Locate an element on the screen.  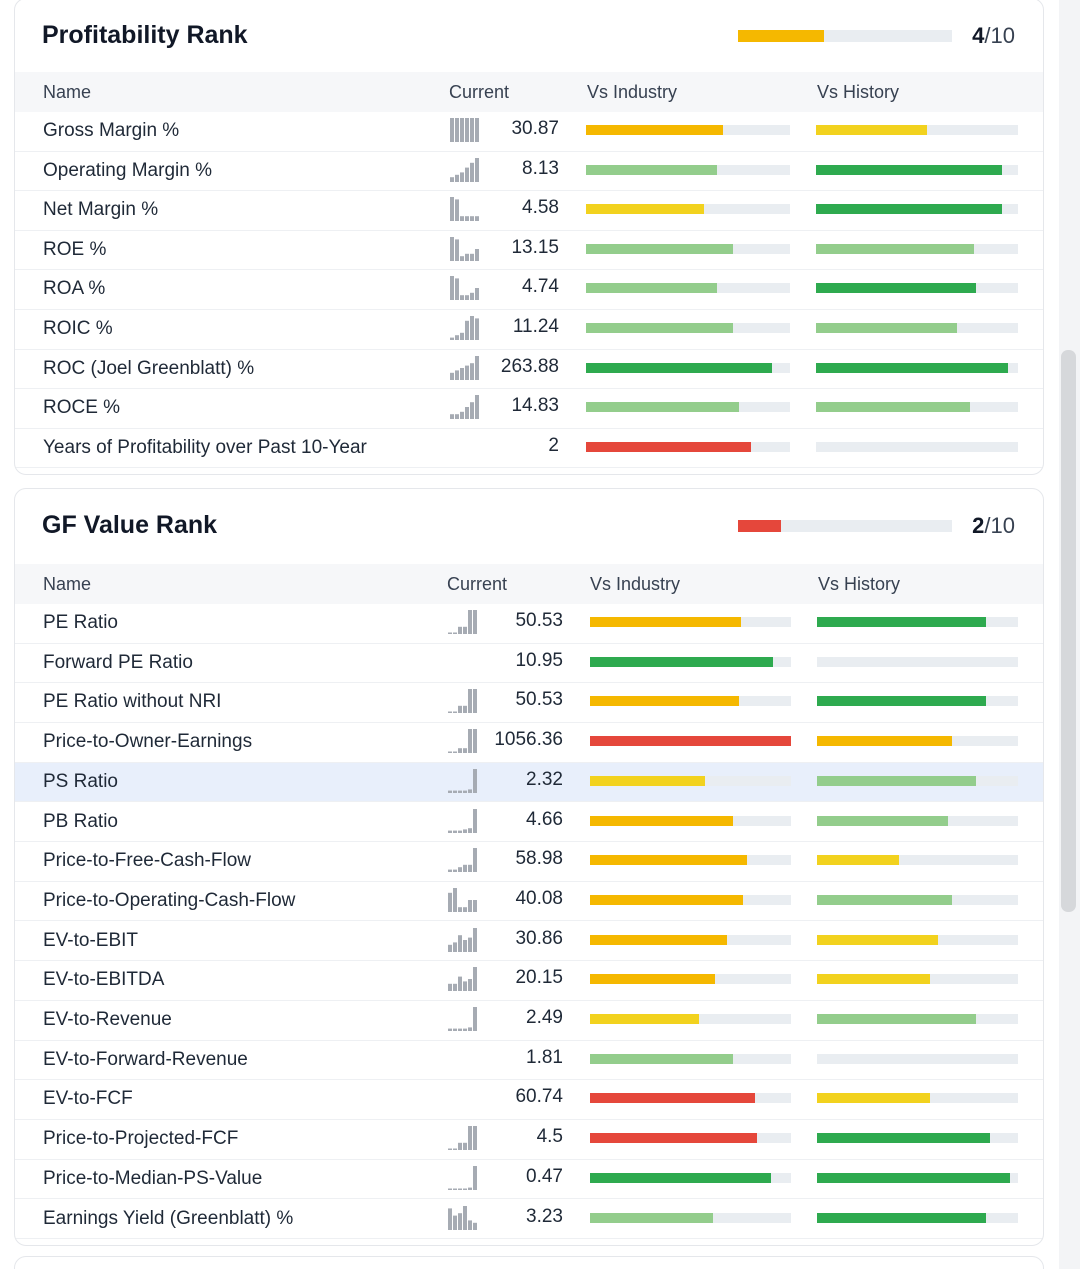
metric-name: EV-to-Revenue is located at coordinates (107, 1019).